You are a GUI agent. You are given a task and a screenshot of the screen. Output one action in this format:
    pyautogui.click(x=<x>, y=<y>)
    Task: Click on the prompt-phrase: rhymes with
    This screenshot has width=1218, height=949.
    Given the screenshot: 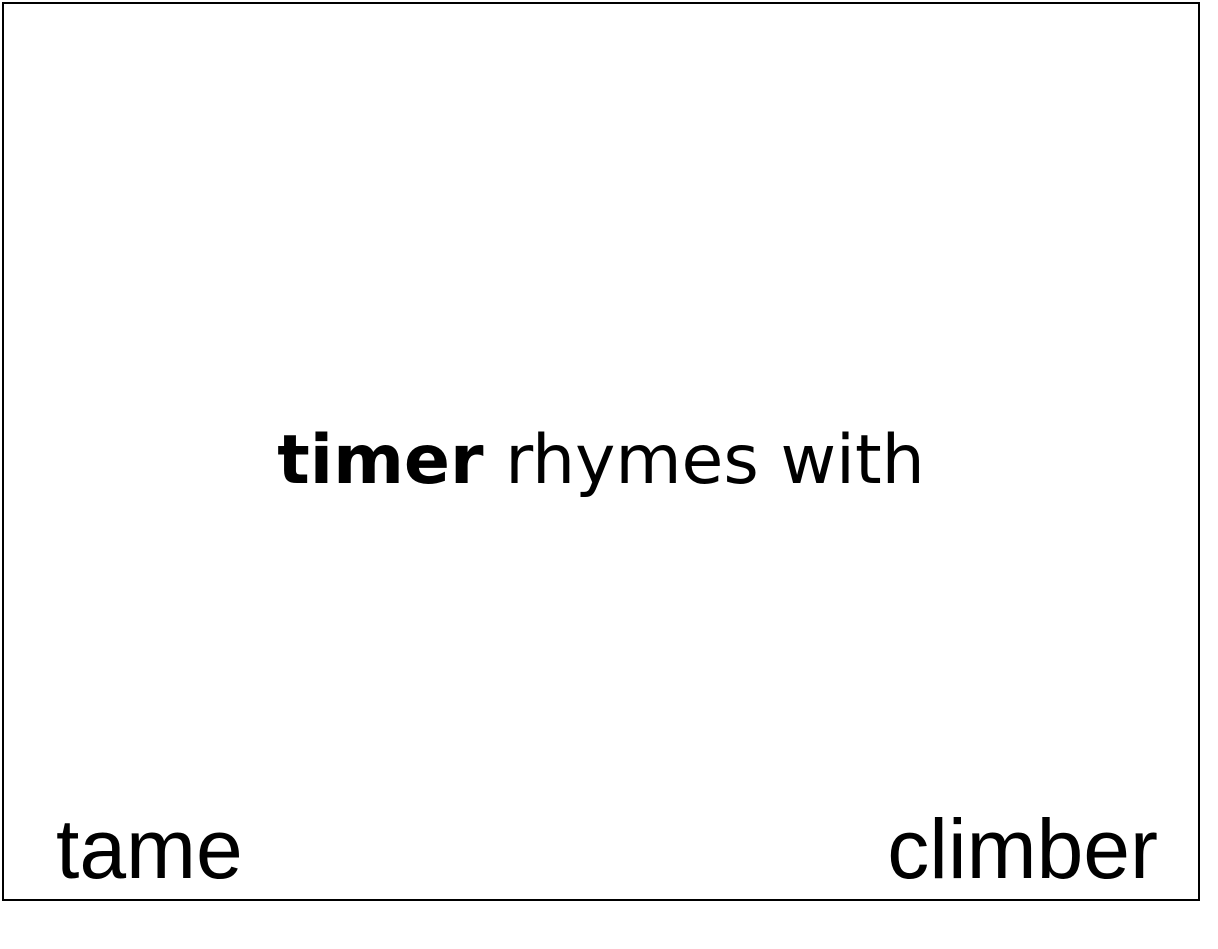 What is the action you would take?
    pyautogui.click(x=715, y=460)
    